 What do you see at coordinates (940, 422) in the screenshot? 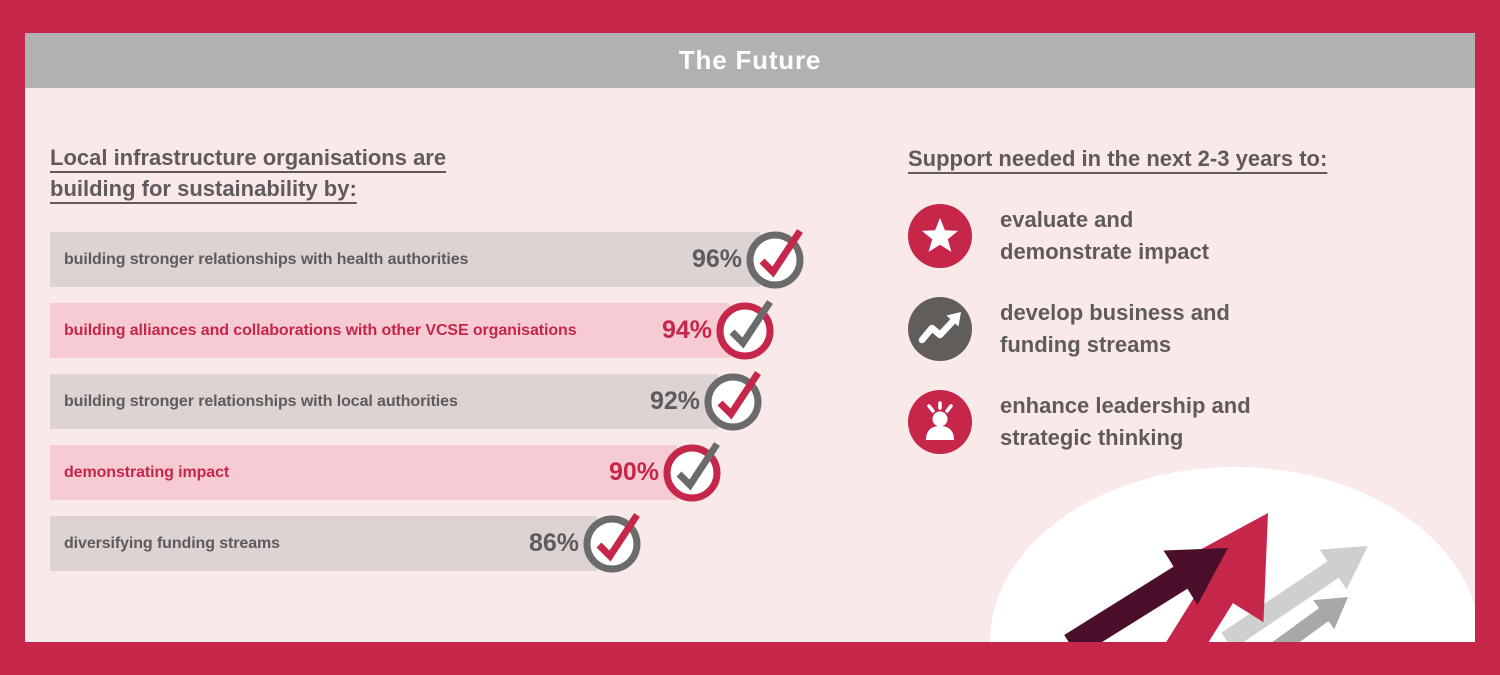
I see `person-idea-icon` at bounding box center [940, 422].